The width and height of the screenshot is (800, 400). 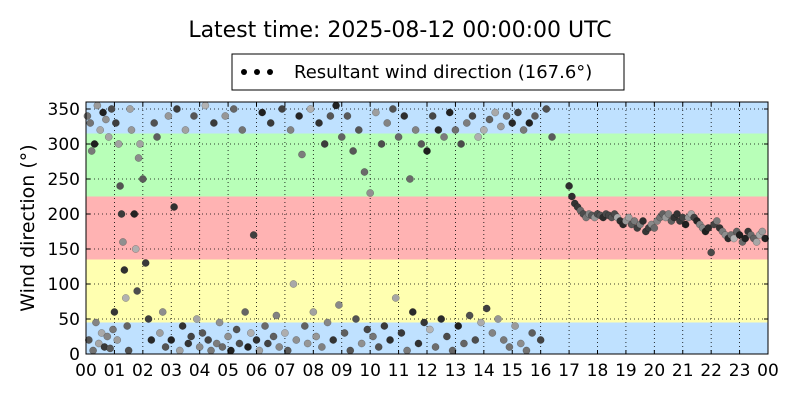 What do you see at coordinates (342, 371) in the screenshot?
I see `x-tick-label: 09` at bounding box center [342, 371].